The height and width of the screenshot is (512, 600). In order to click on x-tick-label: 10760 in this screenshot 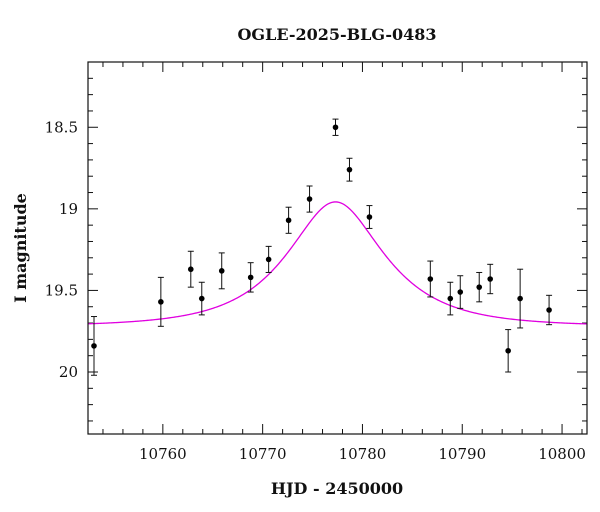, I will do `click(163, 454)`.